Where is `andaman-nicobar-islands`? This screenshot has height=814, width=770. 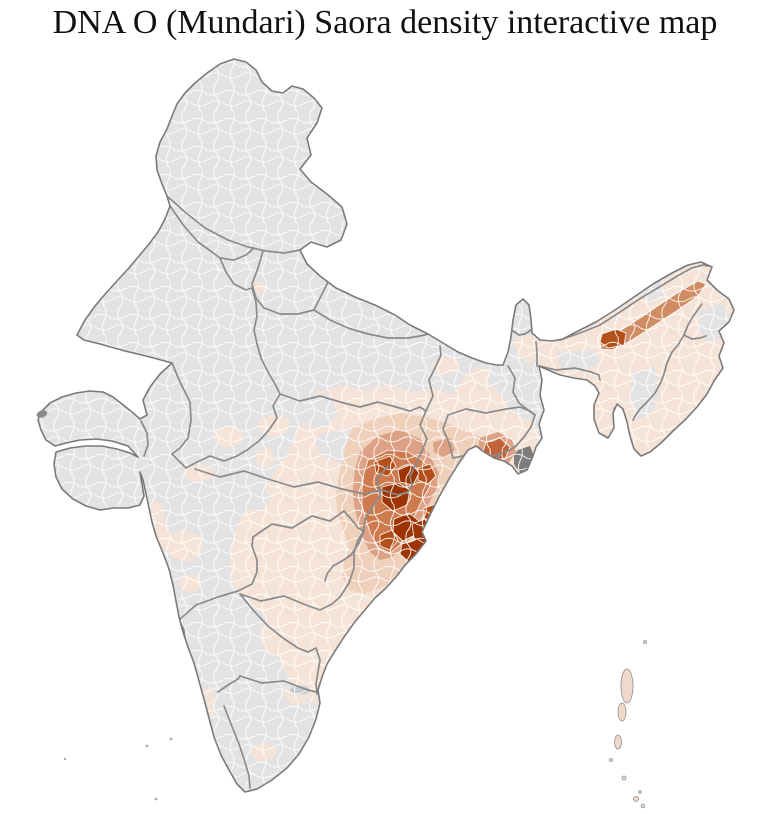 andaman-nicobar-islands is located at coordinates (628, 724).